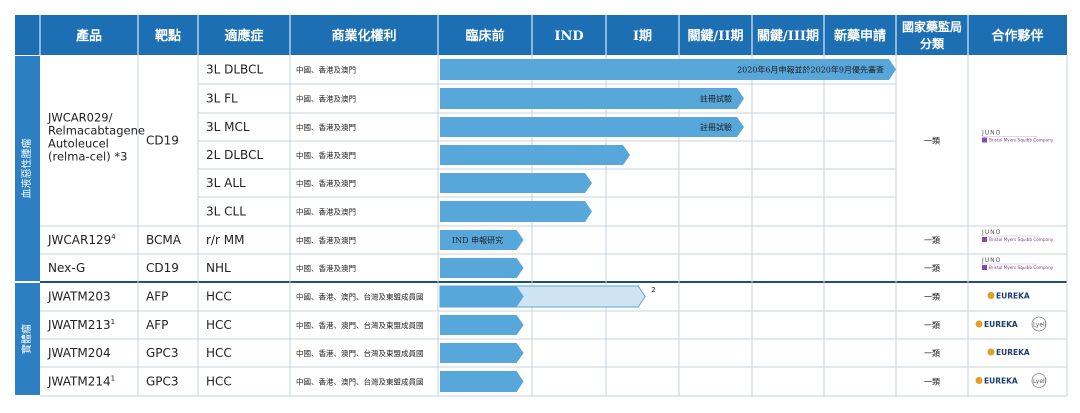 Image resolution: width=1080 pixels, height=413 pixels. I want to click on nmpa-2: 一類, so click(932, 268).